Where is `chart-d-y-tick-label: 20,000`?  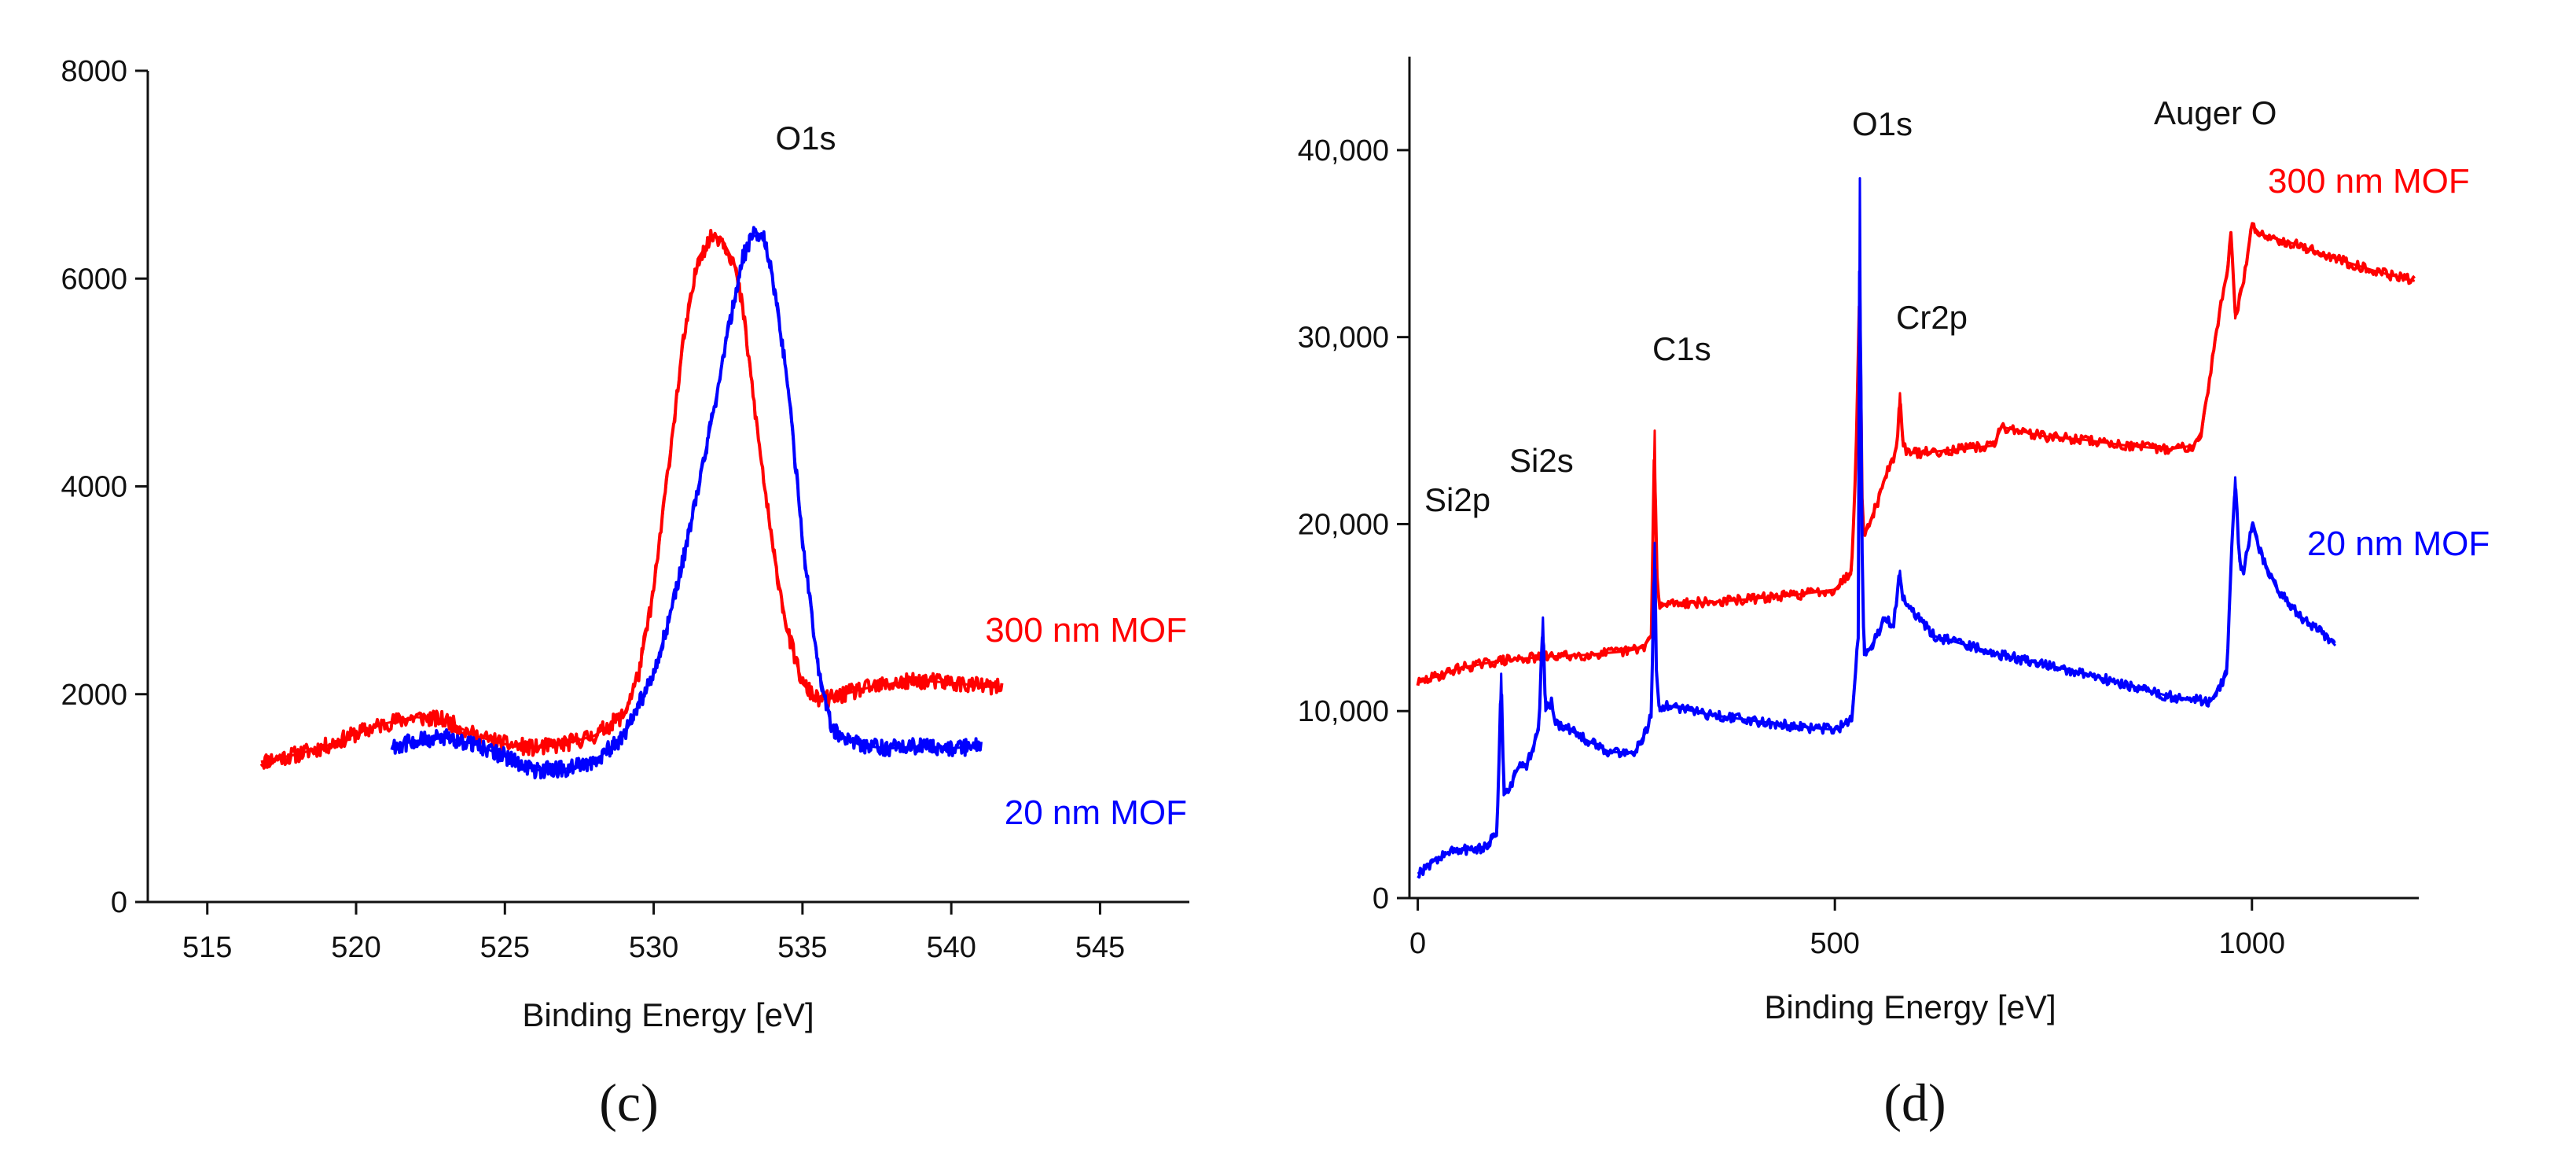 chart-d-y-tick-label: 20,000 is located at coordinates (1343, 525).